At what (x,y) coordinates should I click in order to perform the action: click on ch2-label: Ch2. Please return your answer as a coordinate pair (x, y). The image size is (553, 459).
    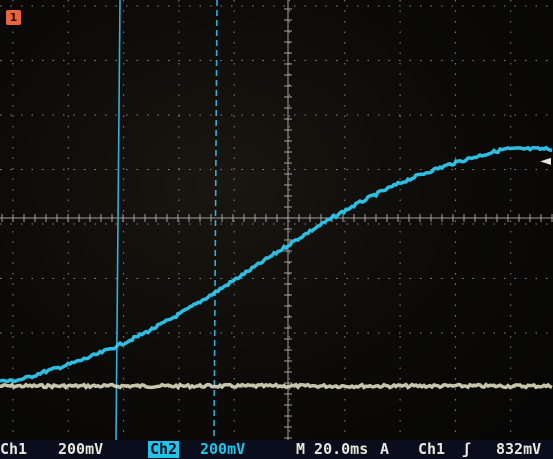
    Looking at the image, I should click on (164, 449).